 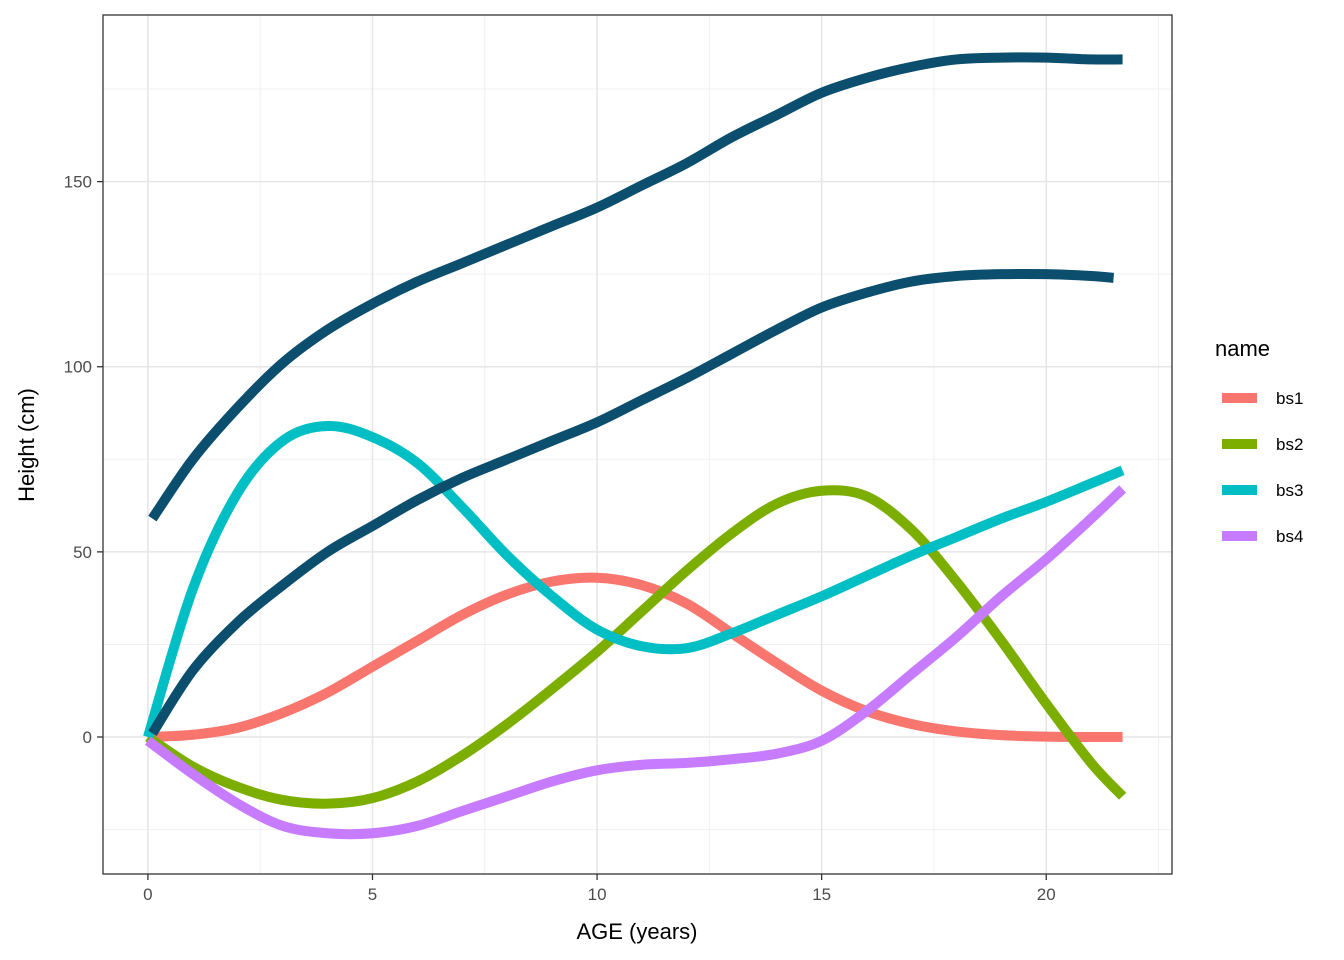 I want to click on x-tick-label: 15, so click(x=821, y=894).